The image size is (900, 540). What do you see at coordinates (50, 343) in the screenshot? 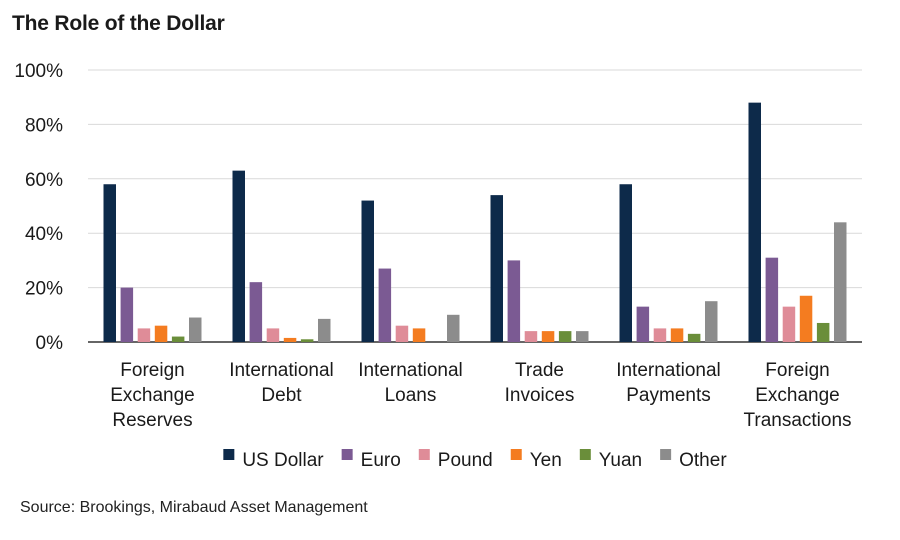
I see `y-tick-label: 0%` at bounding box center [50, 343].